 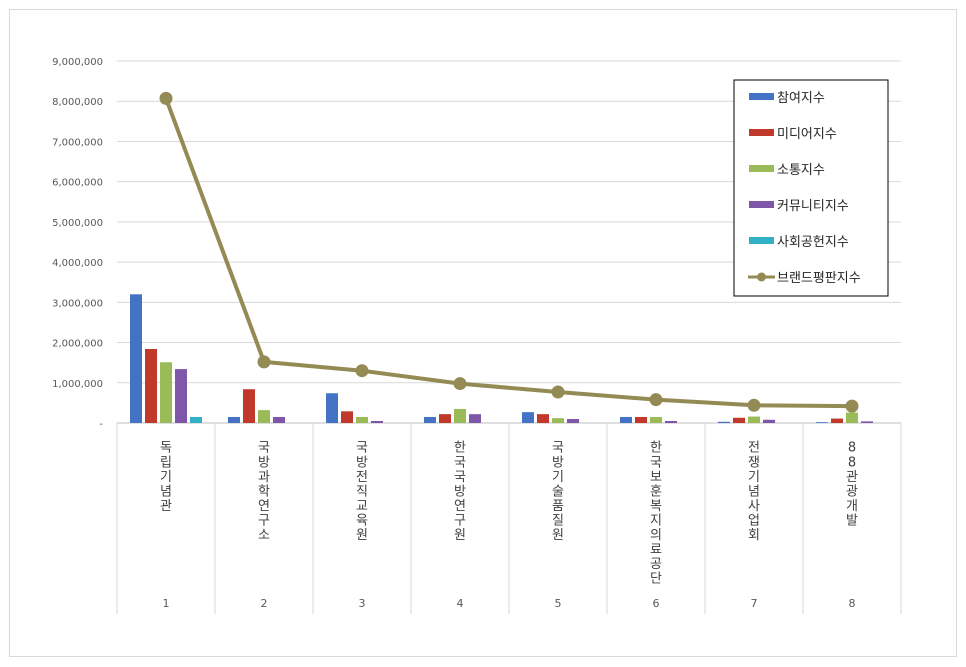 I want to click on y-tick-label: 8,000,000, so click(x=77, y=102).